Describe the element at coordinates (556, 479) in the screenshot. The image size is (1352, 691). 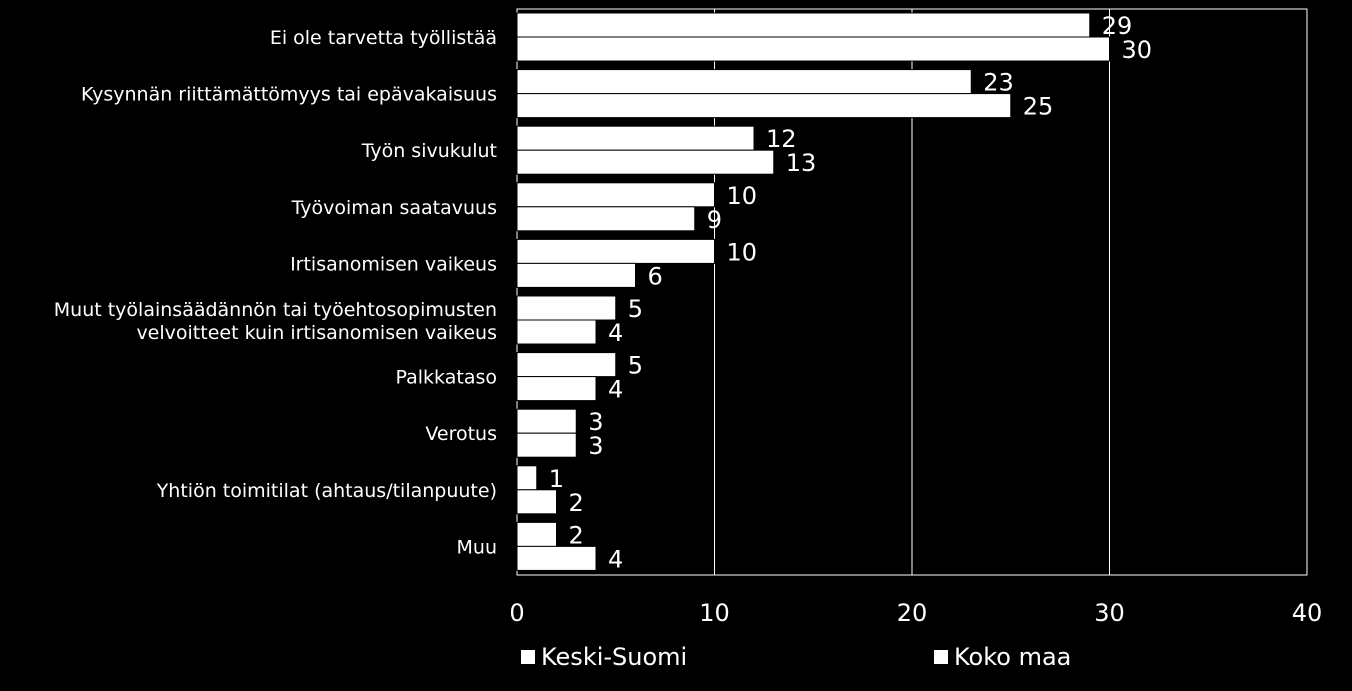
I see `data-label-keski-suomi: 1` at that location.